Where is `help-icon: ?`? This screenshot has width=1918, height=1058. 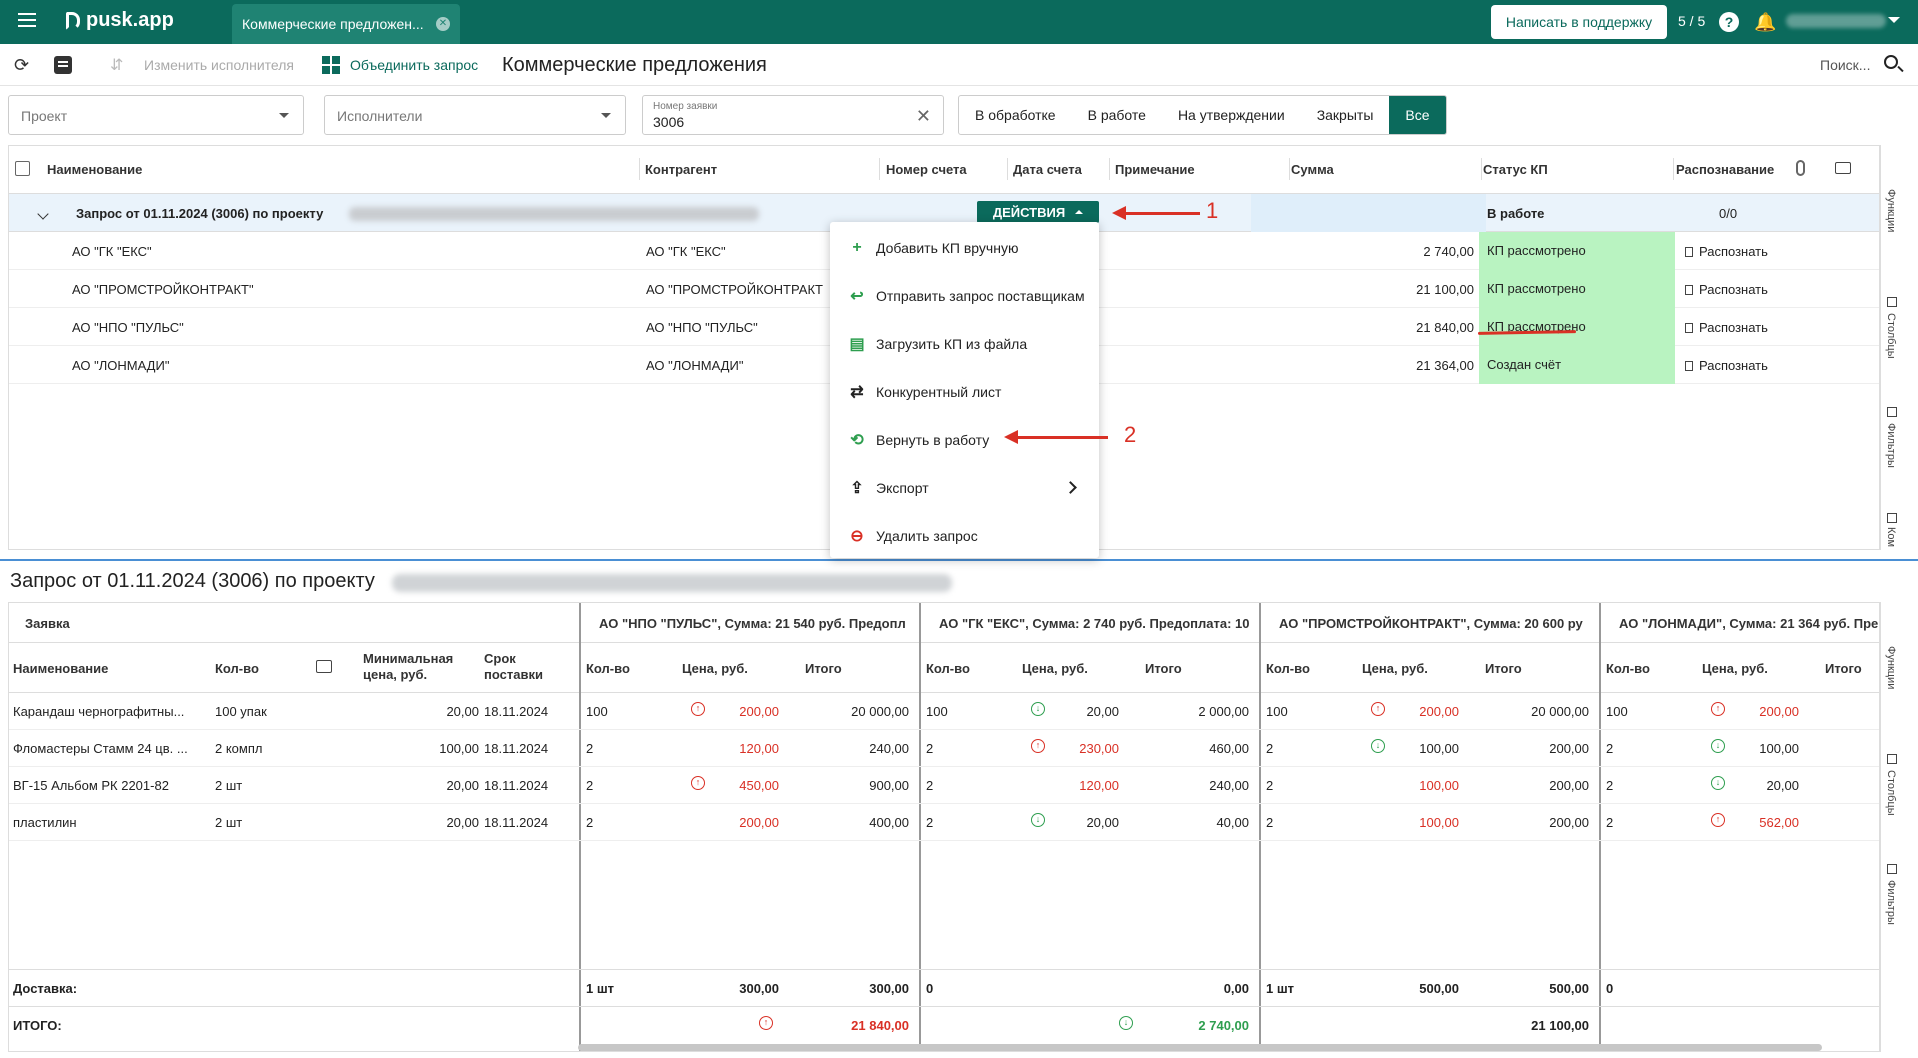 help-icon: ? is located at coordinates (1729, 22).